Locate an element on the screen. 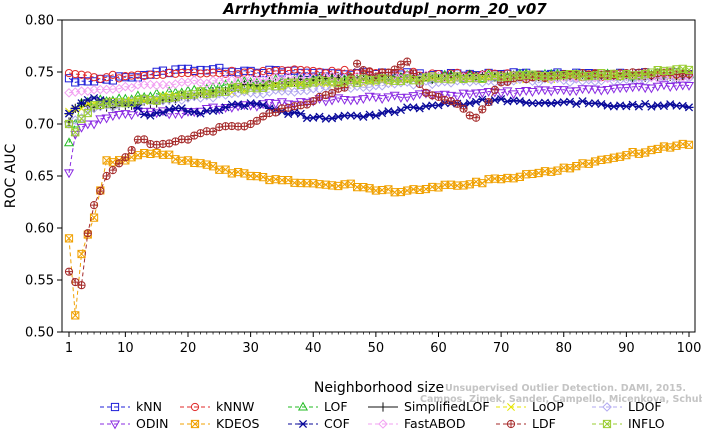 The height and width of the screenshot is (434, 702). legend-item-knn: kNN is located at coordinates (131, 406).